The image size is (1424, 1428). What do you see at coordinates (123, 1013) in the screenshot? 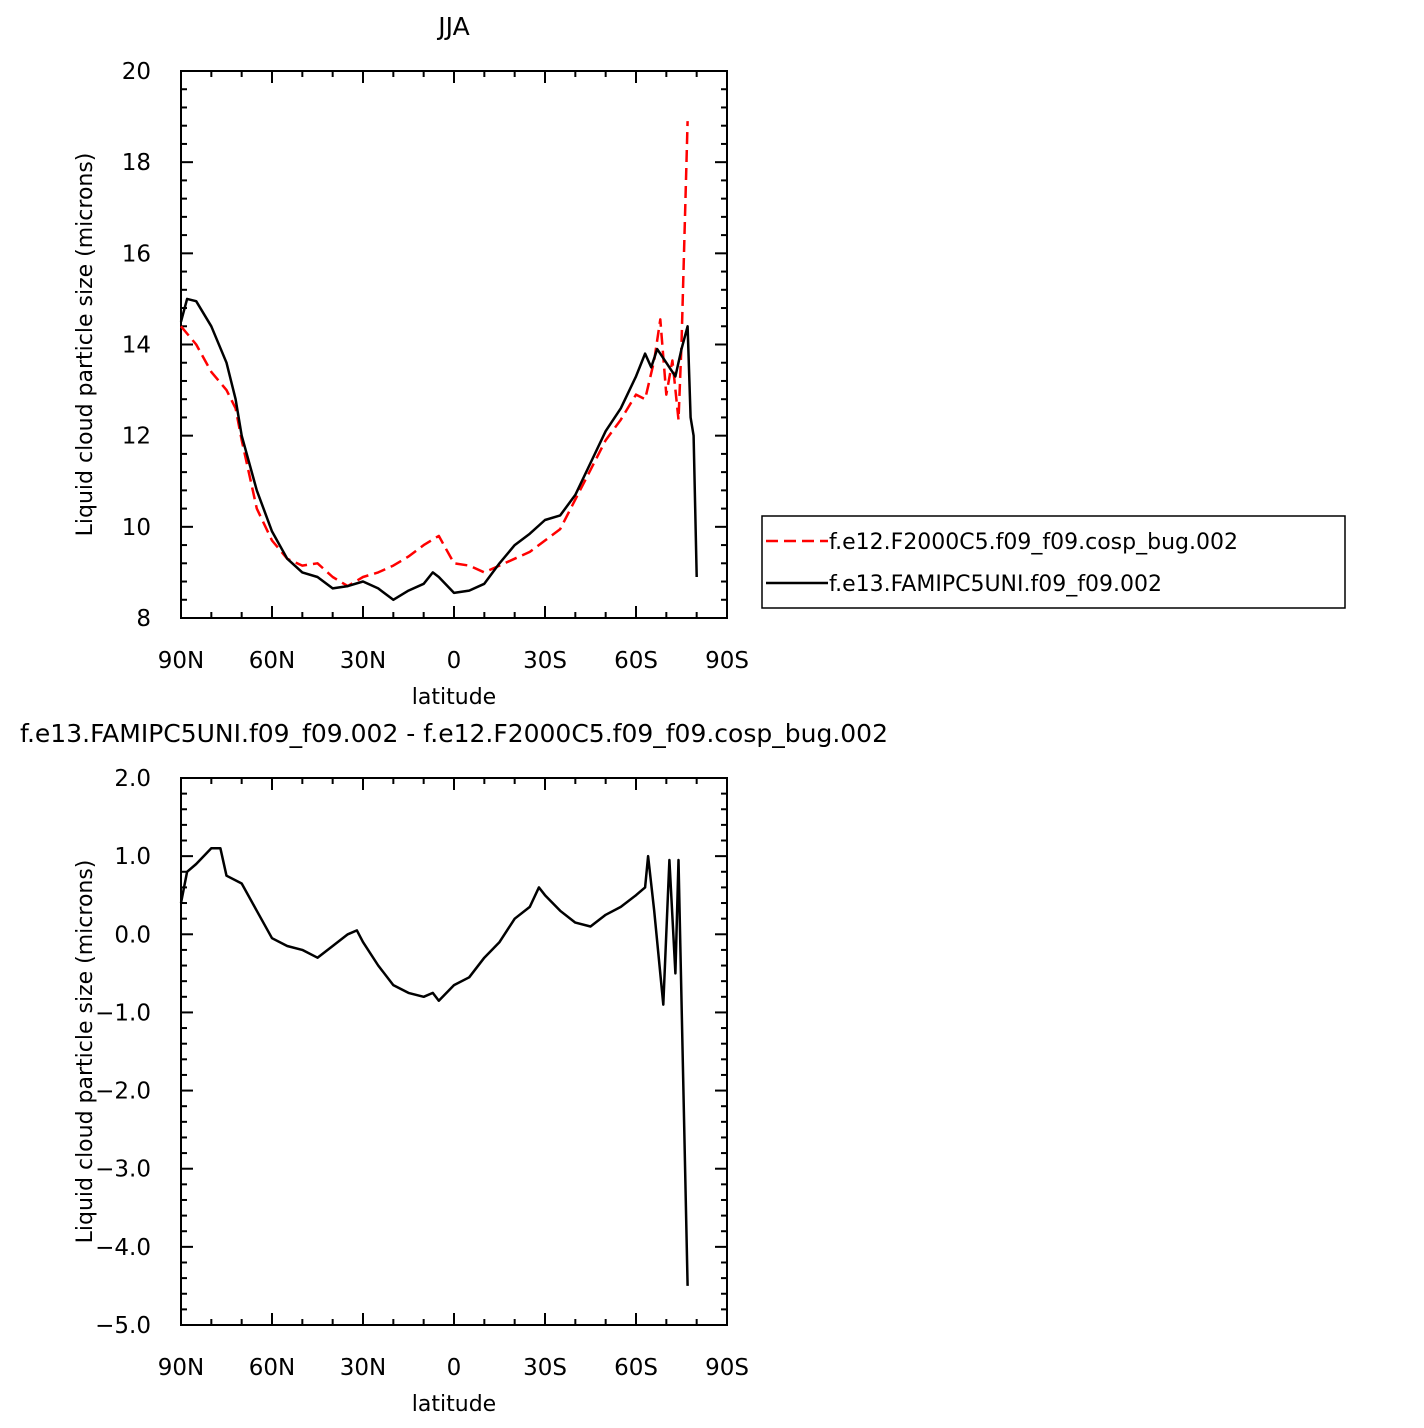
I see `y-tick-label: −1.0` at bounding box center [123, 1013].